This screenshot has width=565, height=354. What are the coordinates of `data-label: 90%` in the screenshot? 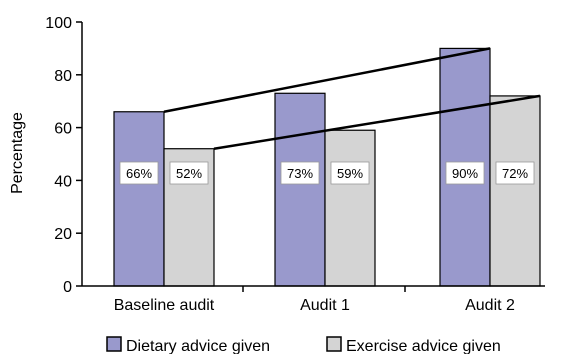 It's located at (465, 173).